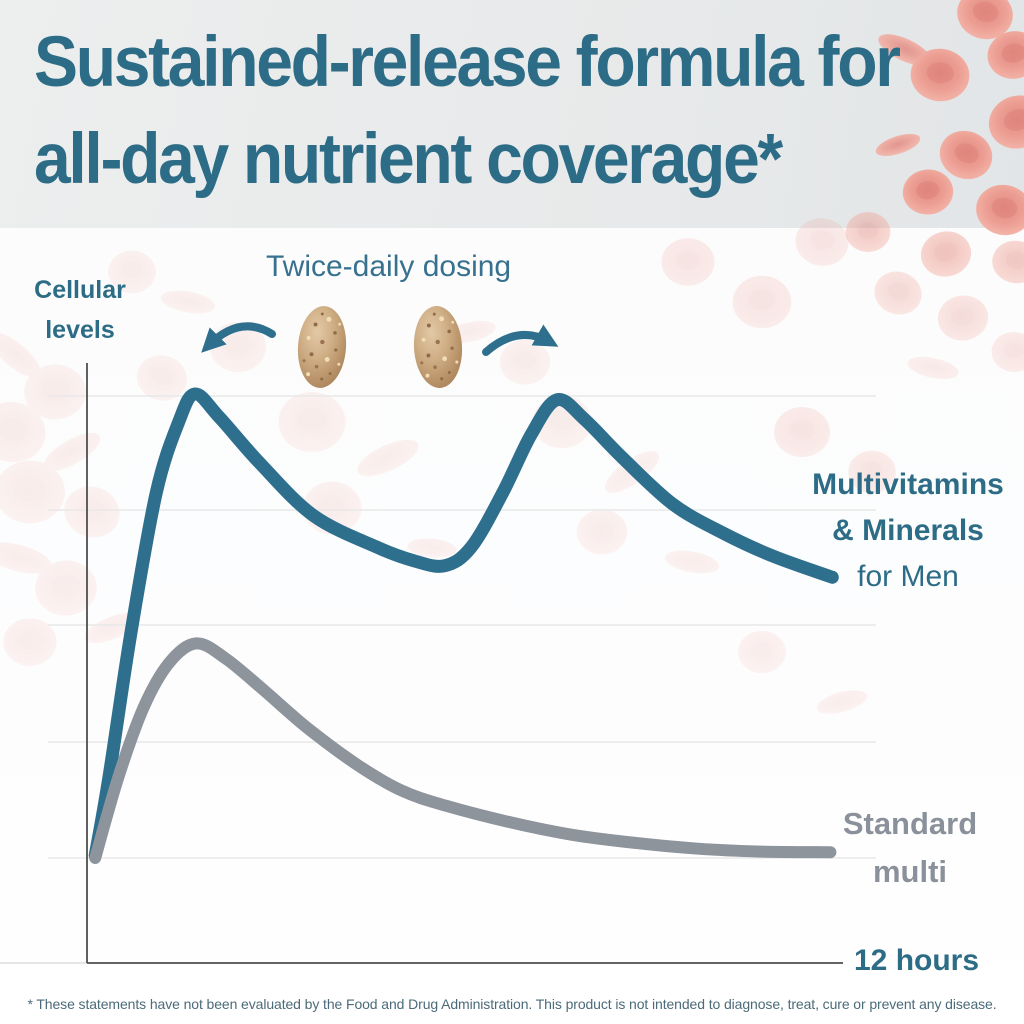 This screenshot has height=1024, width=1024. What do you see at coordinates (908, 576) in the screenshot?
I see `series-label-line-3: for Men` at bounding box center [908, 576].